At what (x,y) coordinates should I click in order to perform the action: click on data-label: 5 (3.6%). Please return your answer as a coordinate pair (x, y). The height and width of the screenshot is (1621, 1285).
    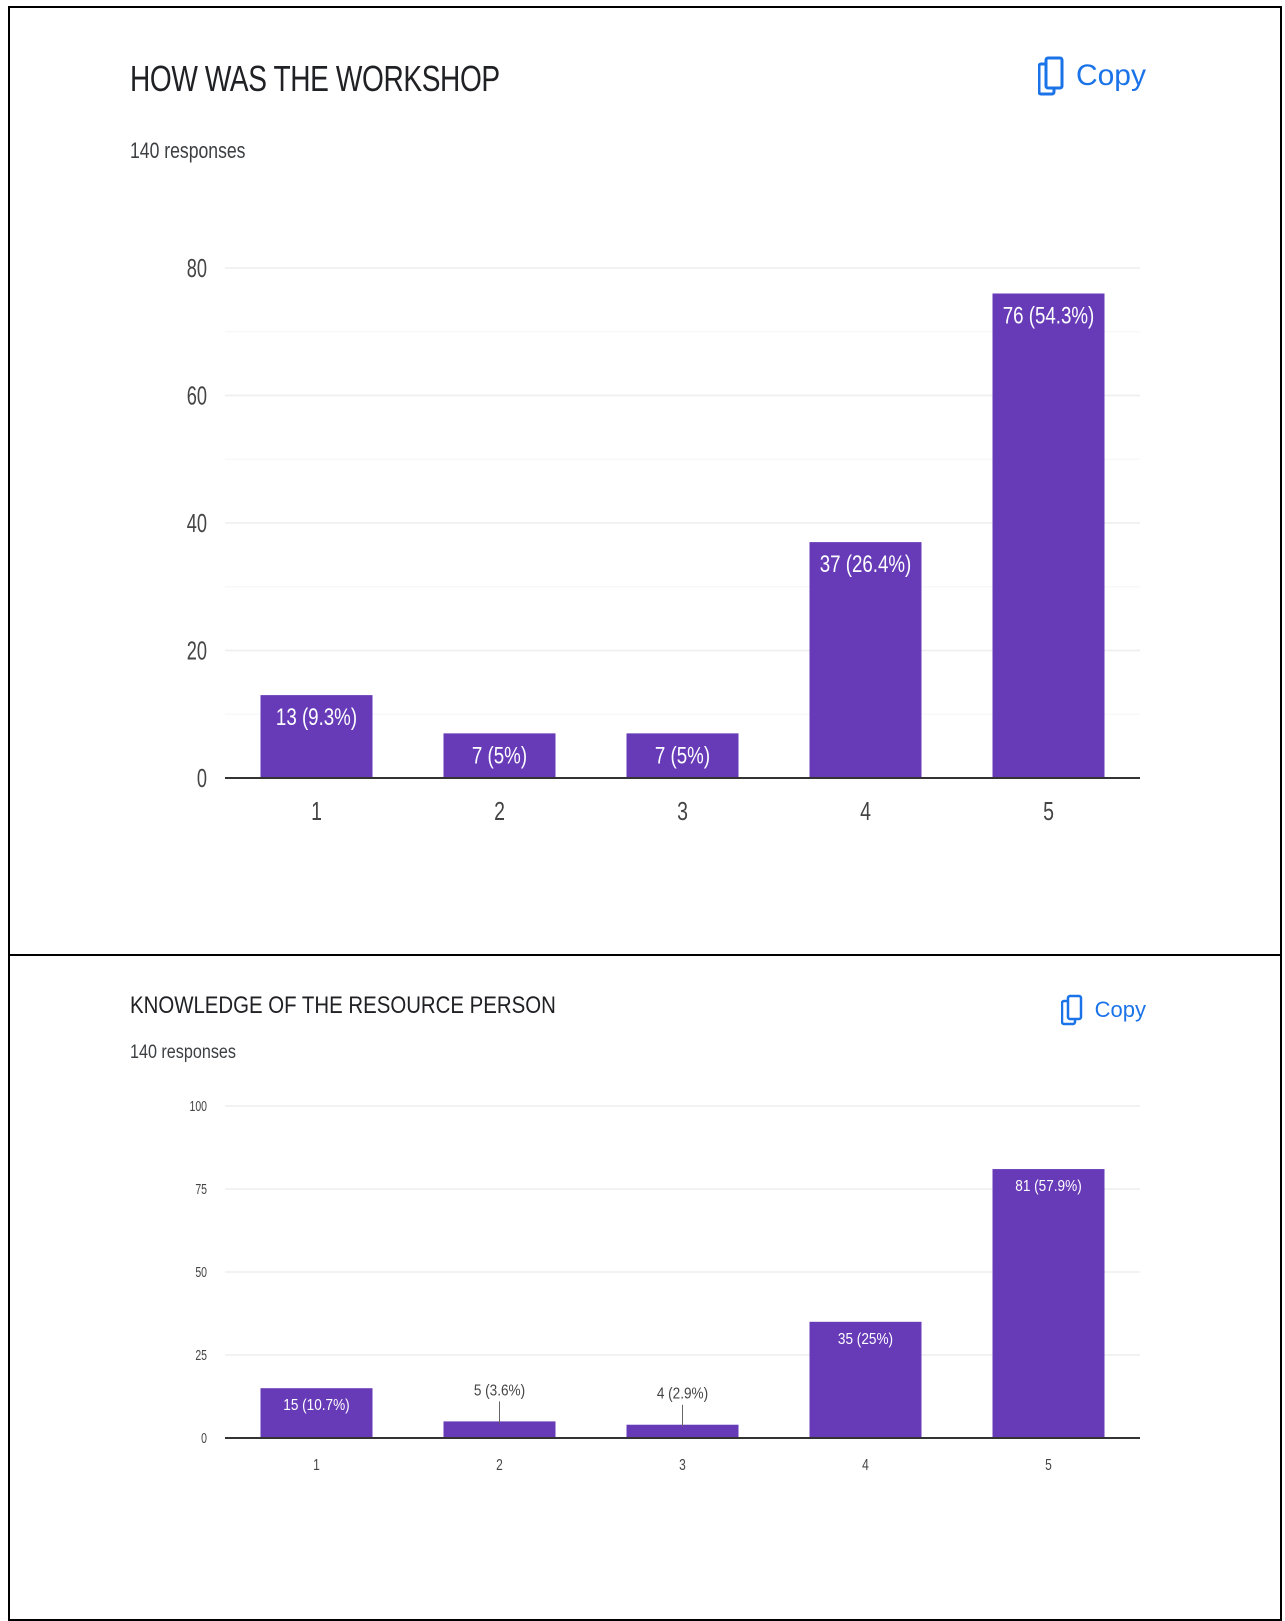
    Looking at the image, I should click on (499, 1390).